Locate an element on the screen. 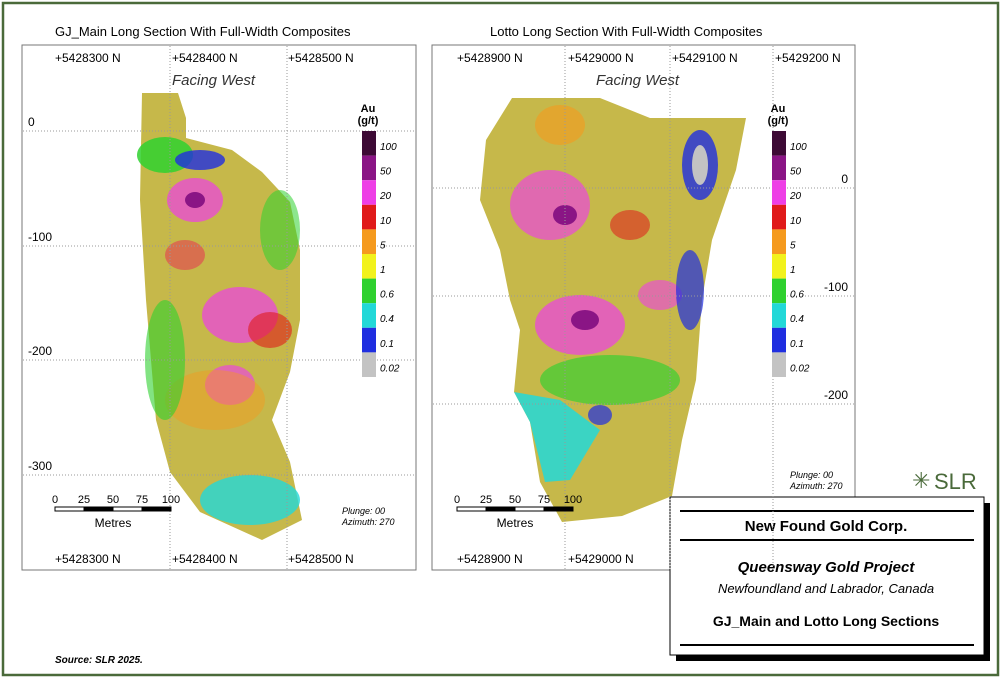 This screenshot has width=1001, height=678. figure-title: GJ_Main and Lotto Long Sections is located at coordinates (826, 621).